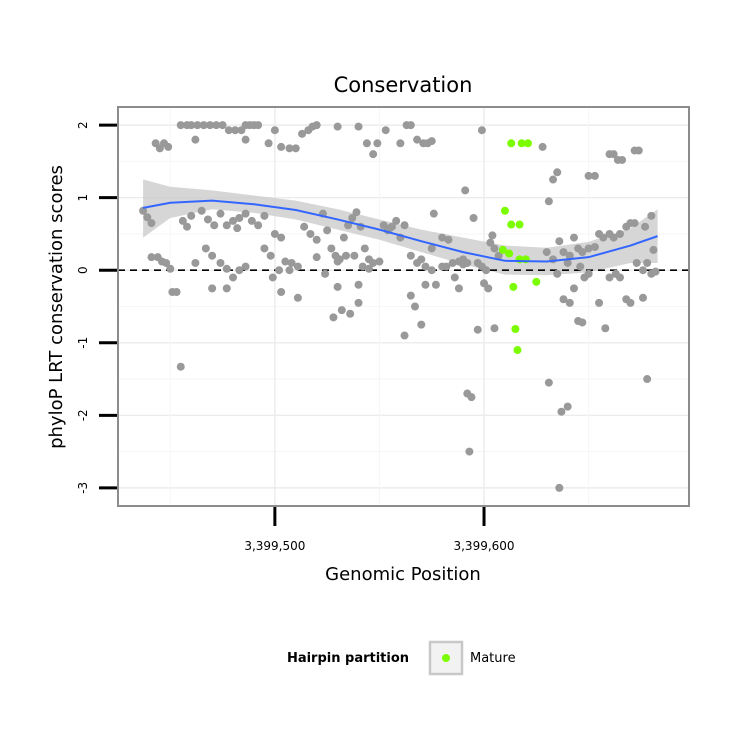  I want to click on chart-title: Conservation, so click(403, 85).